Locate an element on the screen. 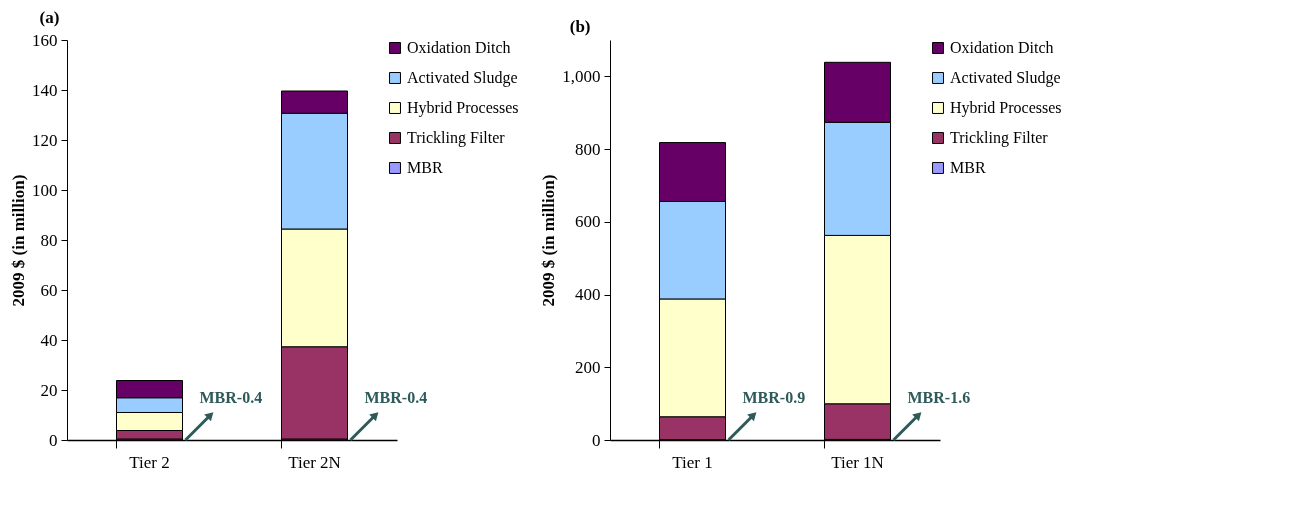 The width and height of the screenshot is (1307, 527). x-tick-label: Tier 2 is located at coordinates (149, 462).